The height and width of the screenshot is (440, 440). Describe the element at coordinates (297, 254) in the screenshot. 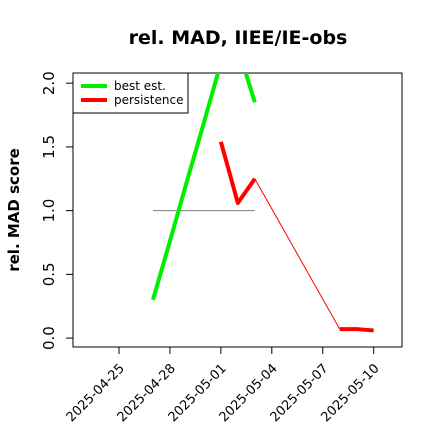

I see `gap-connector` at that location.